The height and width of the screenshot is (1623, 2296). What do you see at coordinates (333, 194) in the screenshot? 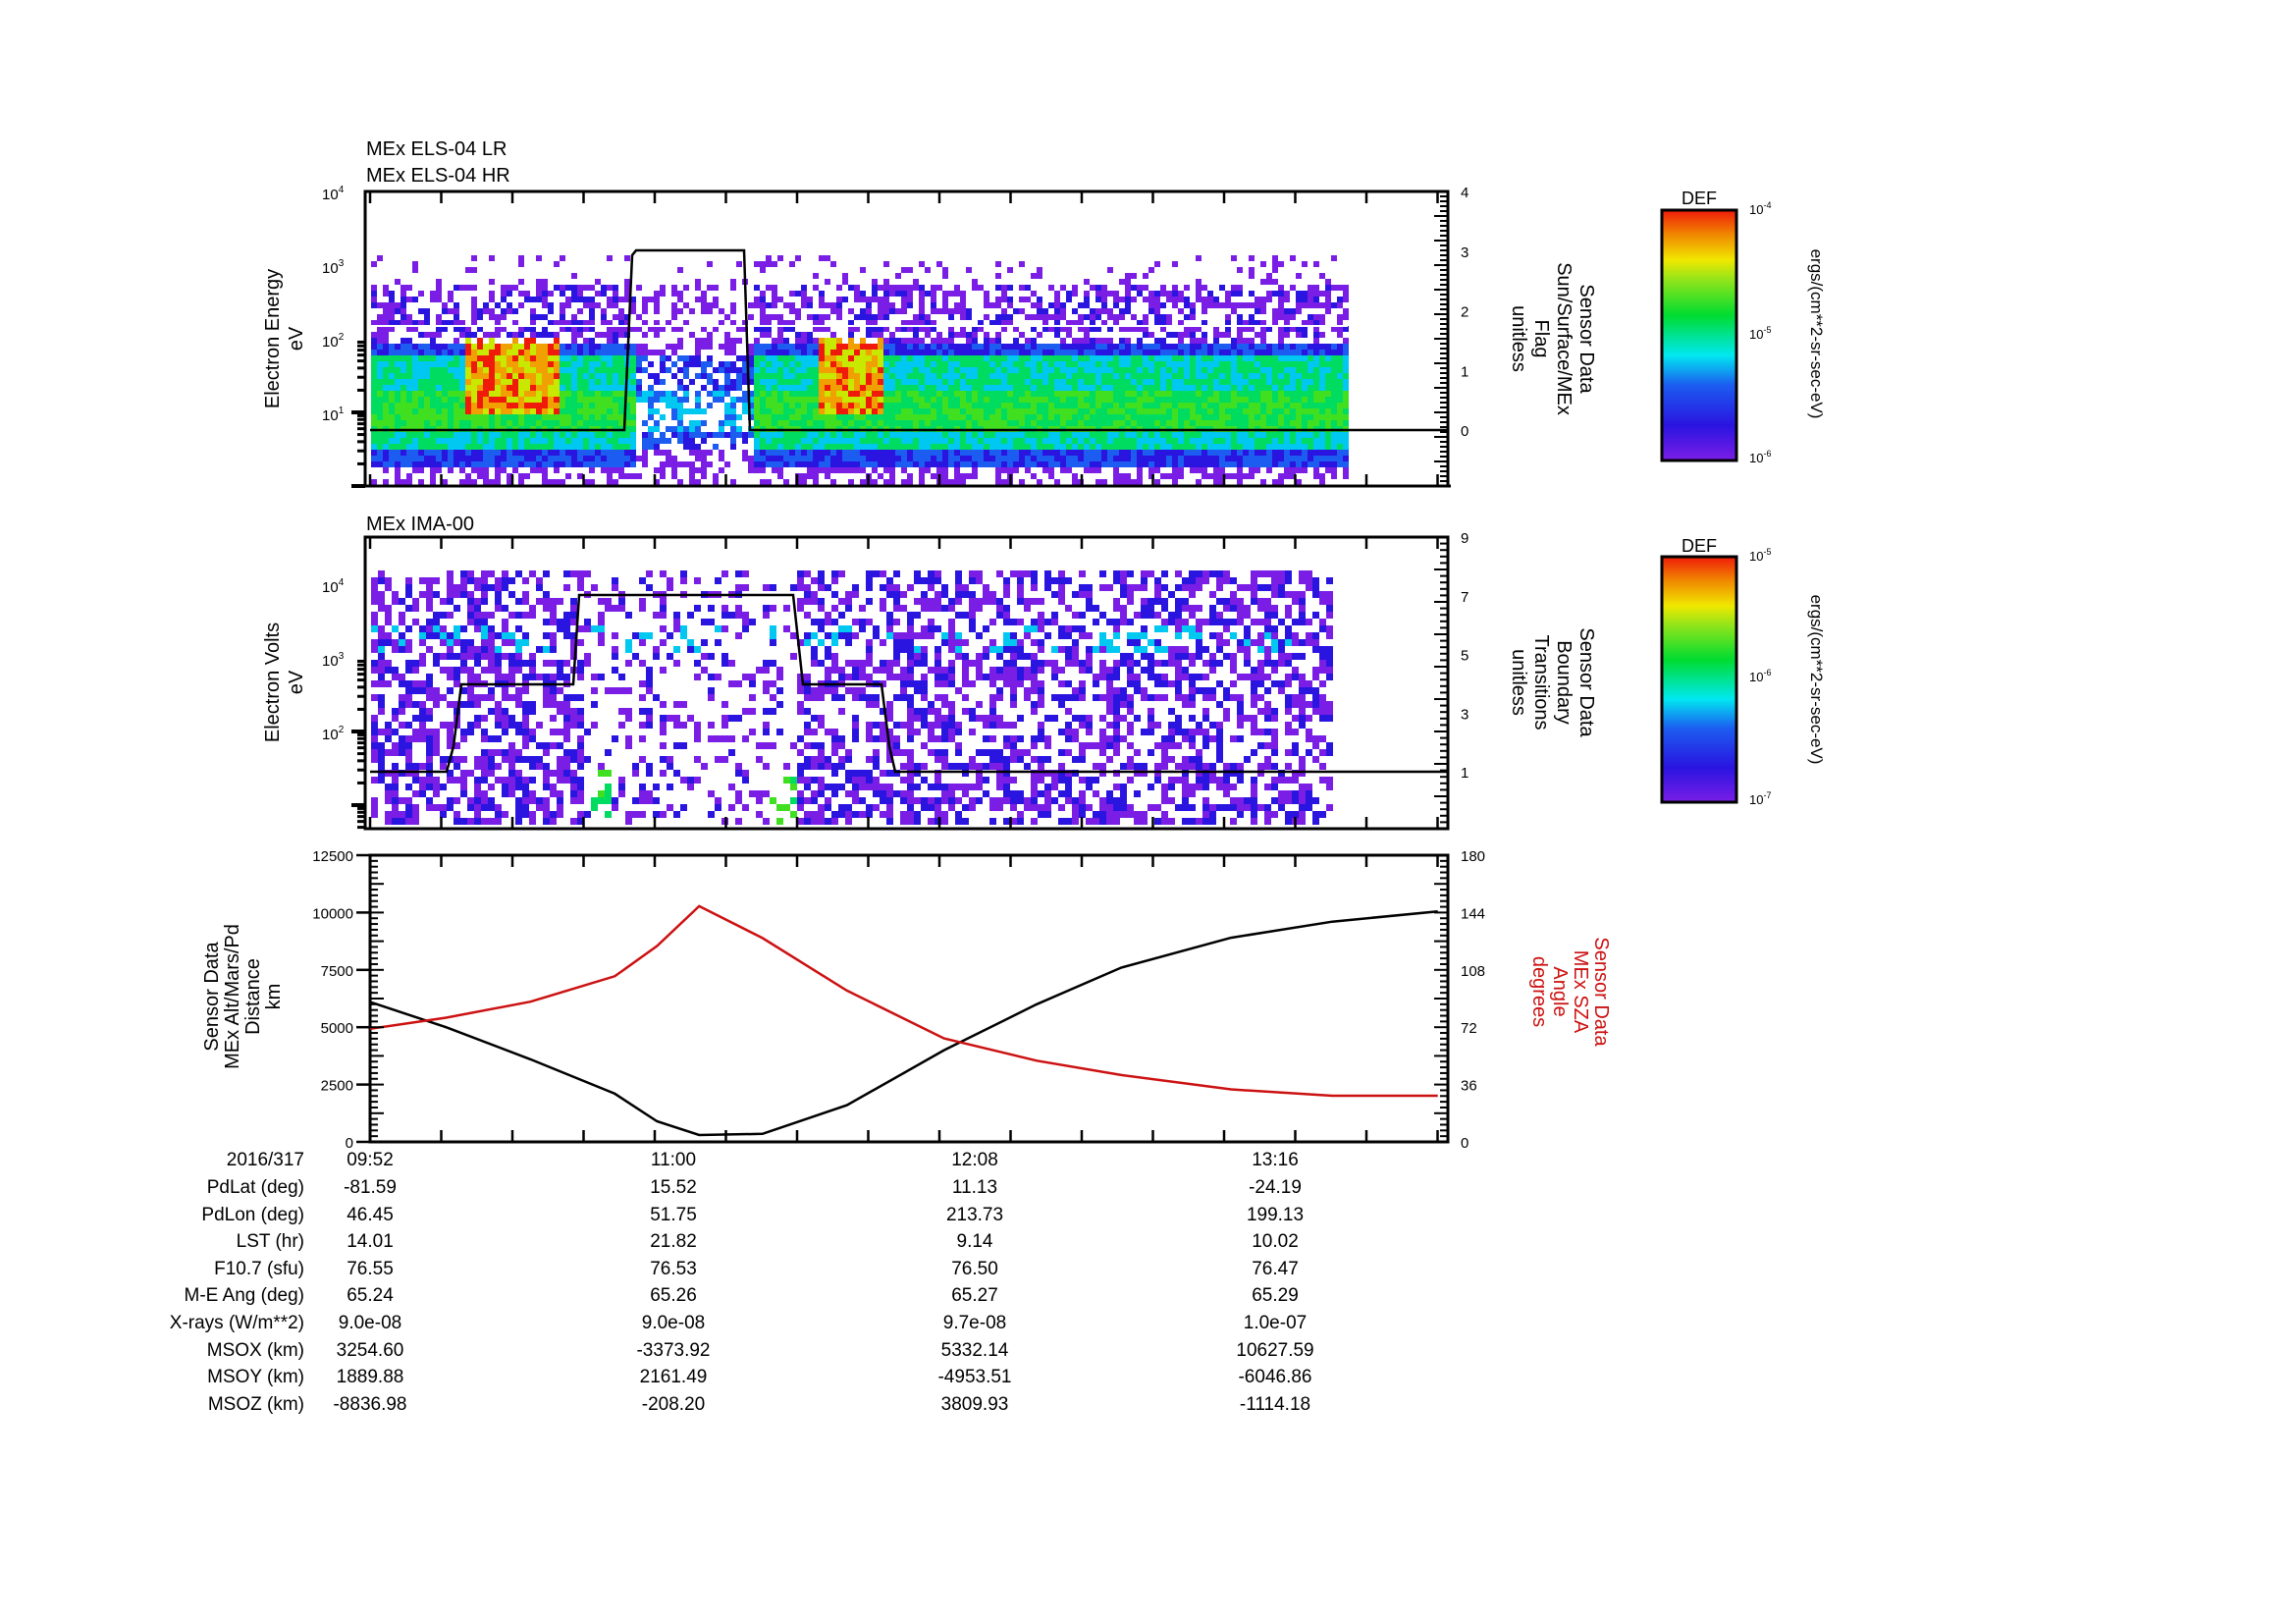
I see `svg-text: 104` at bounding box center [333, 194].